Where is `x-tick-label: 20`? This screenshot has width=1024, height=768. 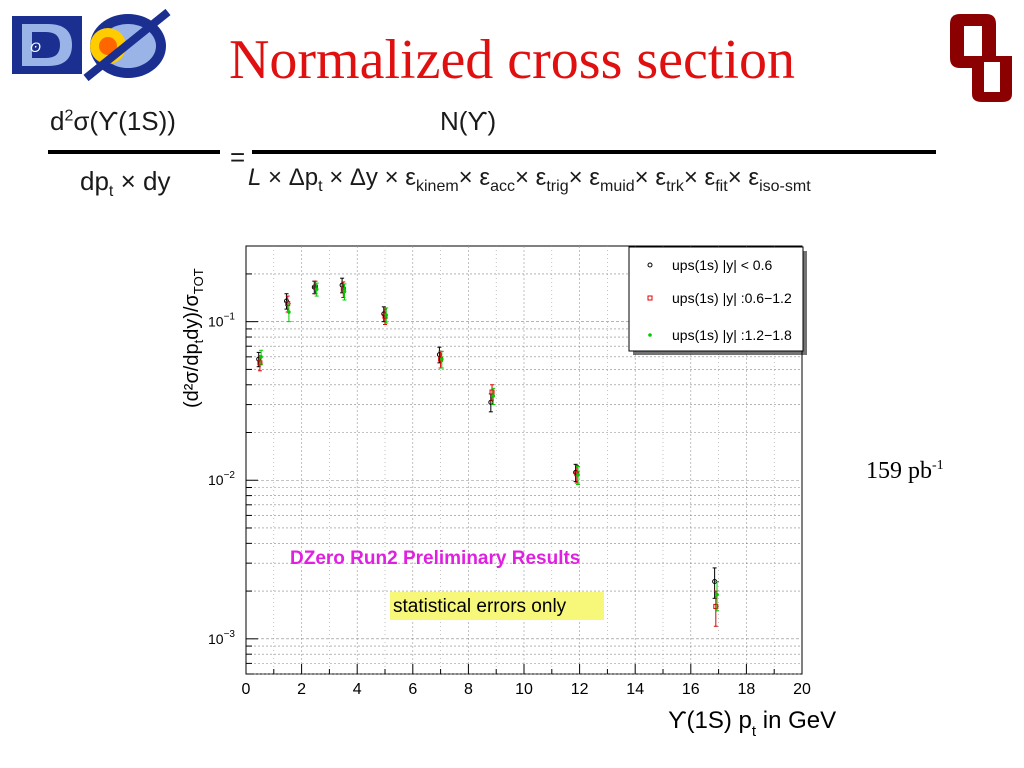 x-tick-label: 20 is located at coordinates (802, 689).